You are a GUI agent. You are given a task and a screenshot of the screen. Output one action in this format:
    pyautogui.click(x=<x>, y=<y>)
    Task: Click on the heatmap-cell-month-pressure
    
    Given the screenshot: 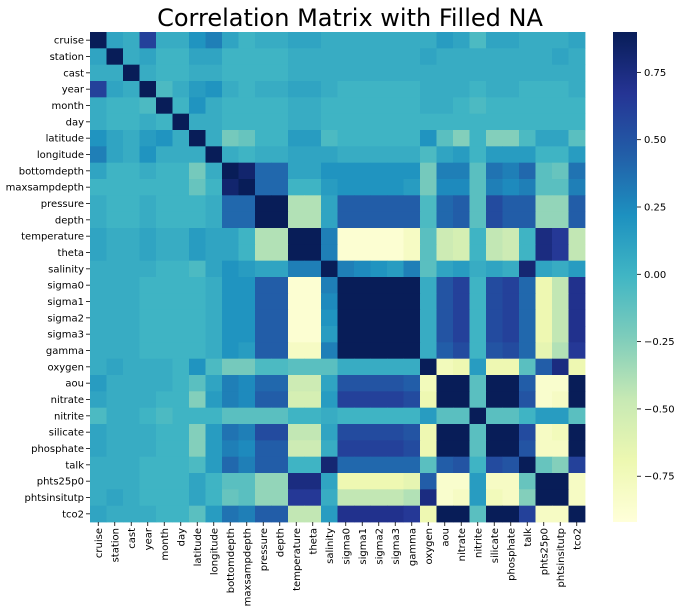 What is the action you would take?
    pyautogui.click(x=263, y=106)
    